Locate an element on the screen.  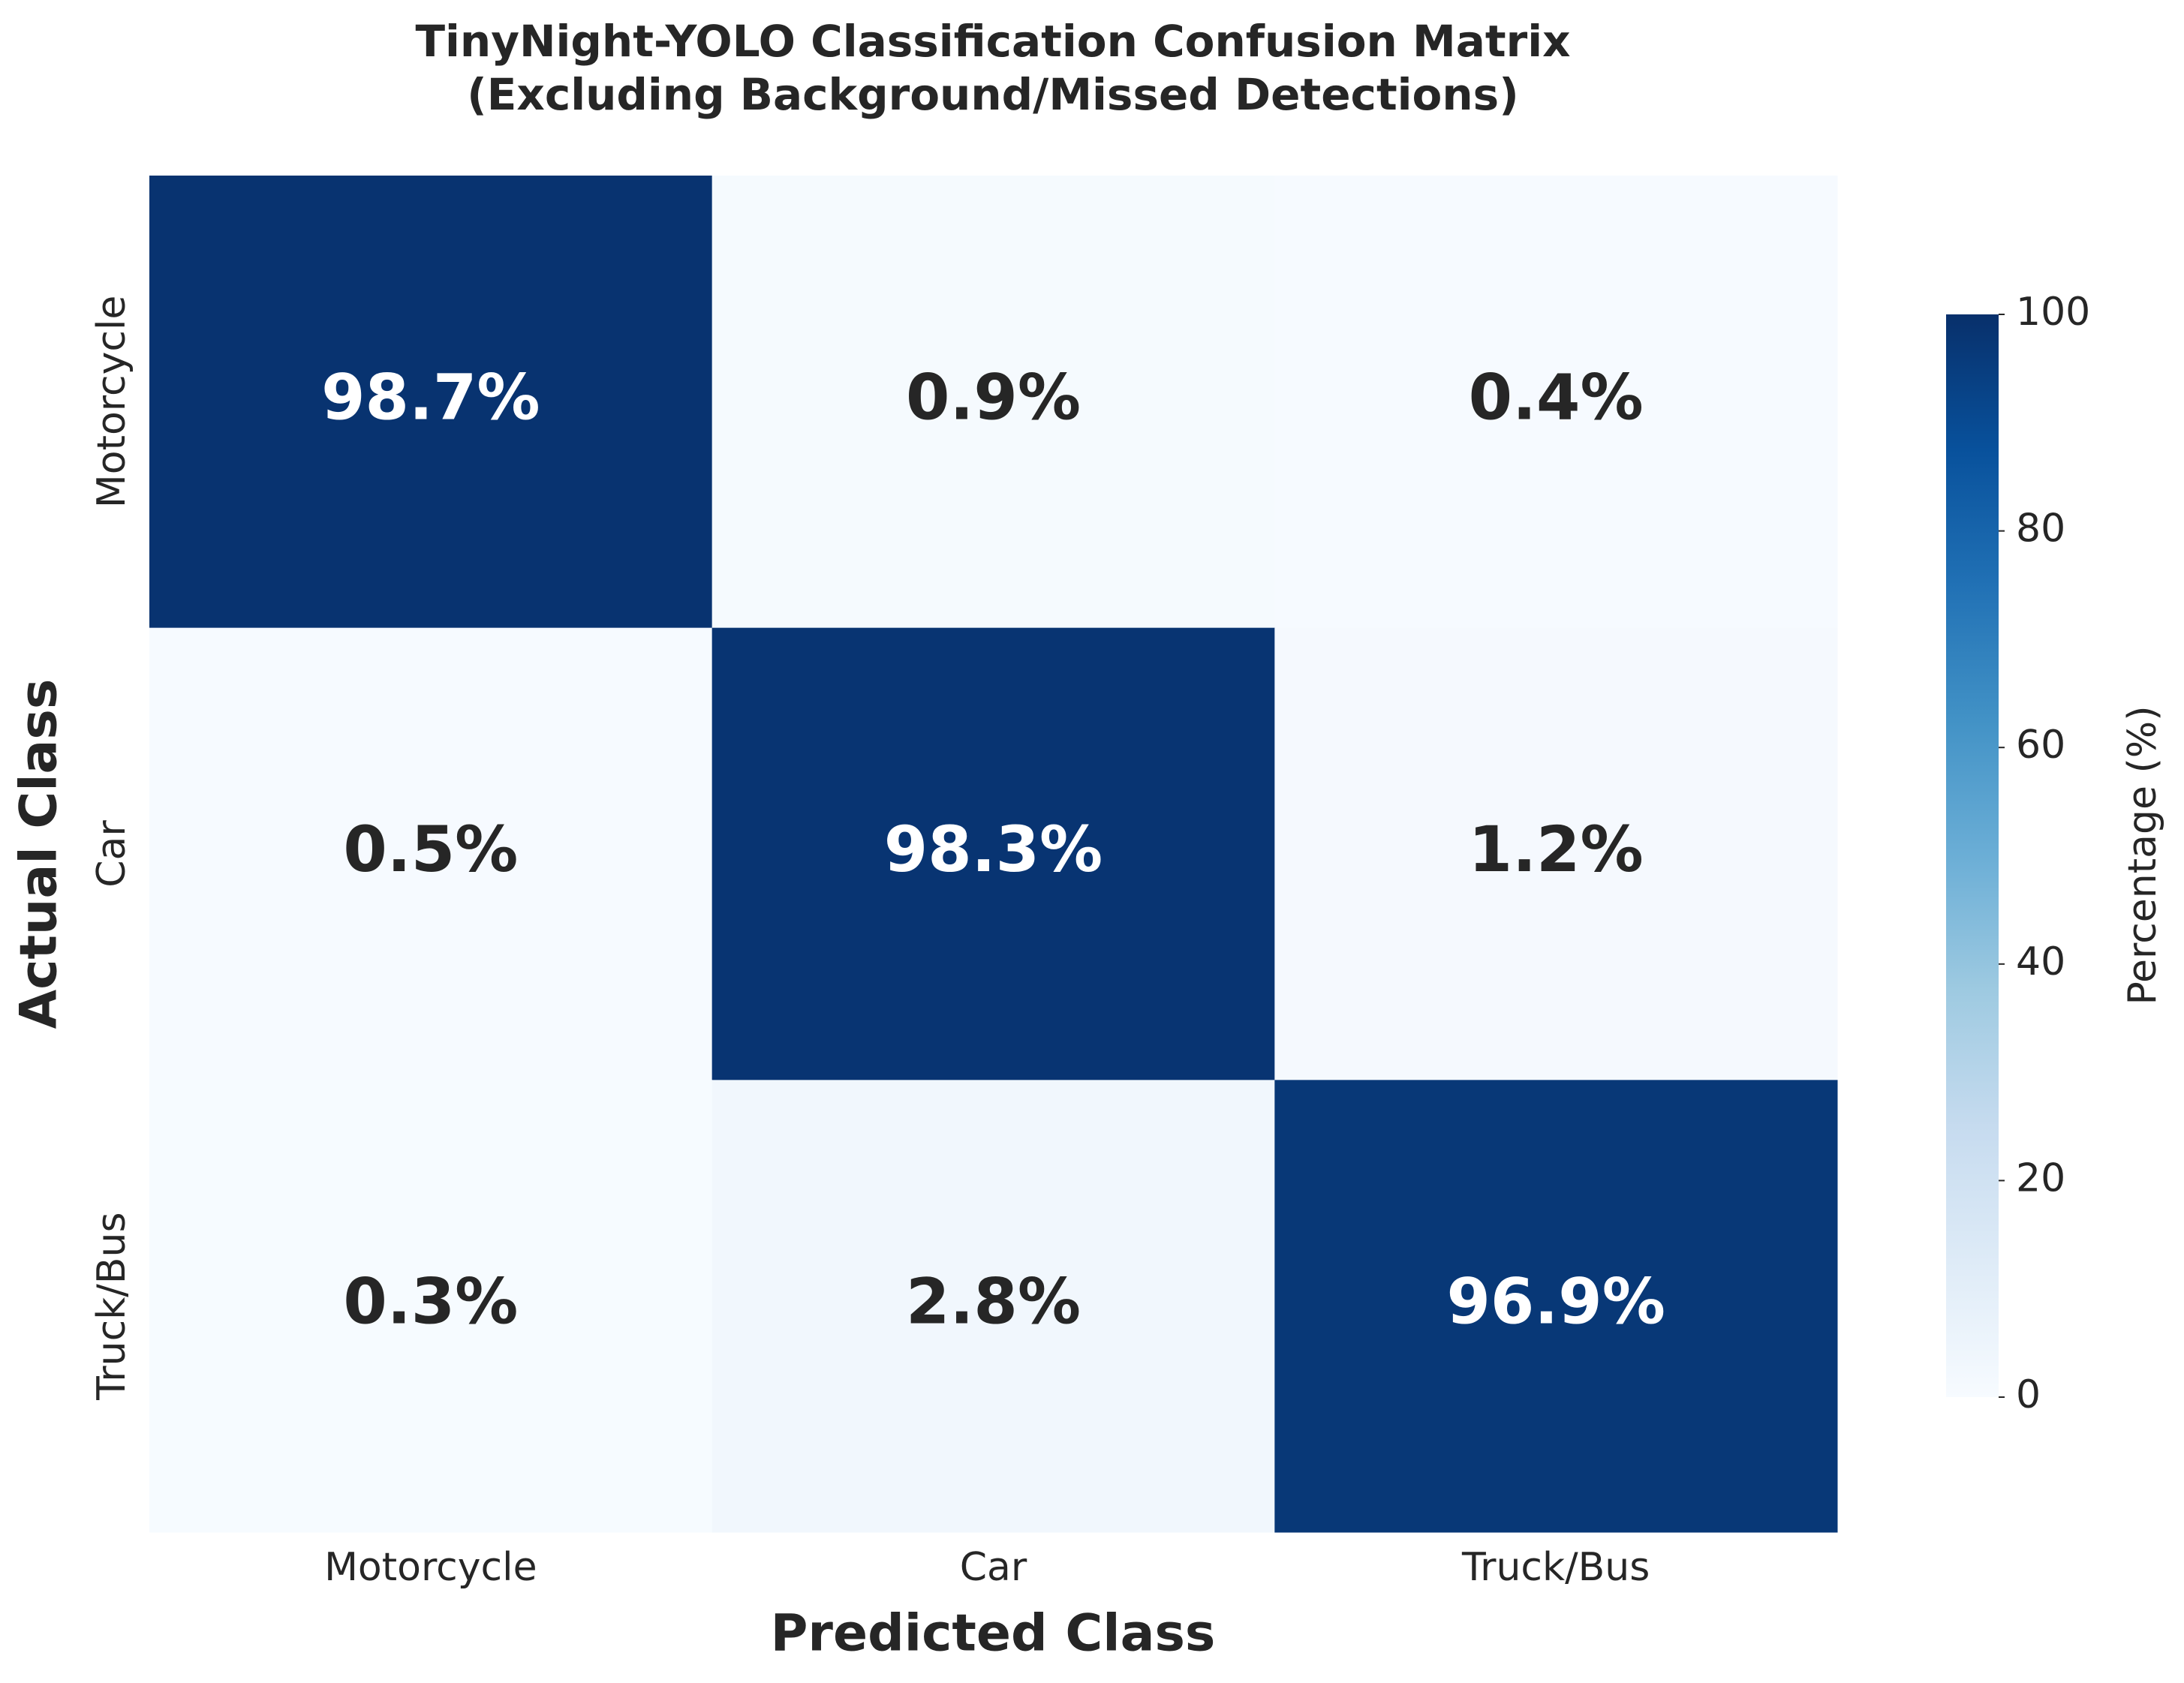
cell-label: 0.5% is located at coordinates (430, 849).